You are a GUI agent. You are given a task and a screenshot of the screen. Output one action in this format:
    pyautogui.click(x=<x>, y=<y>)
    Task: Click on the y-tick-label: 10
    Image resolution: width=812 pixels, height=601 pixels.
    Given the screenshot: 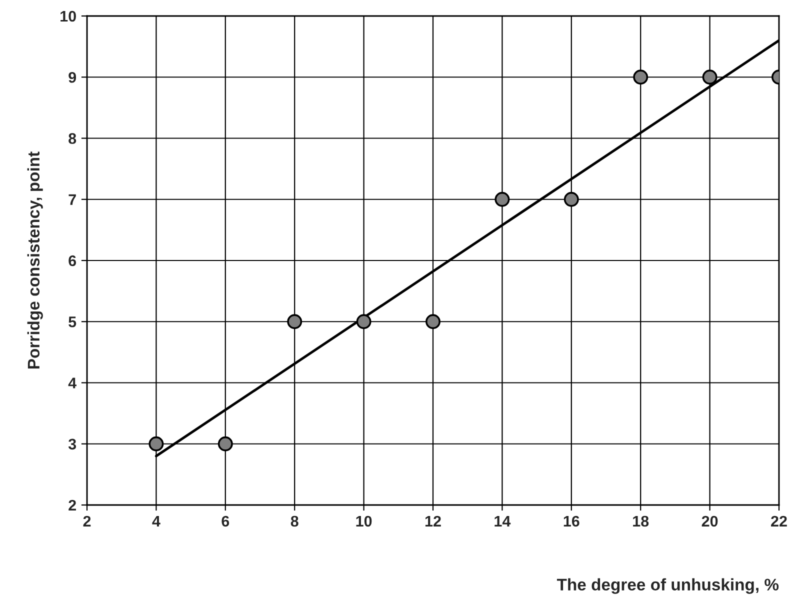 What is the action you would take?
    pyautogui.click(x=68, y=16)
    